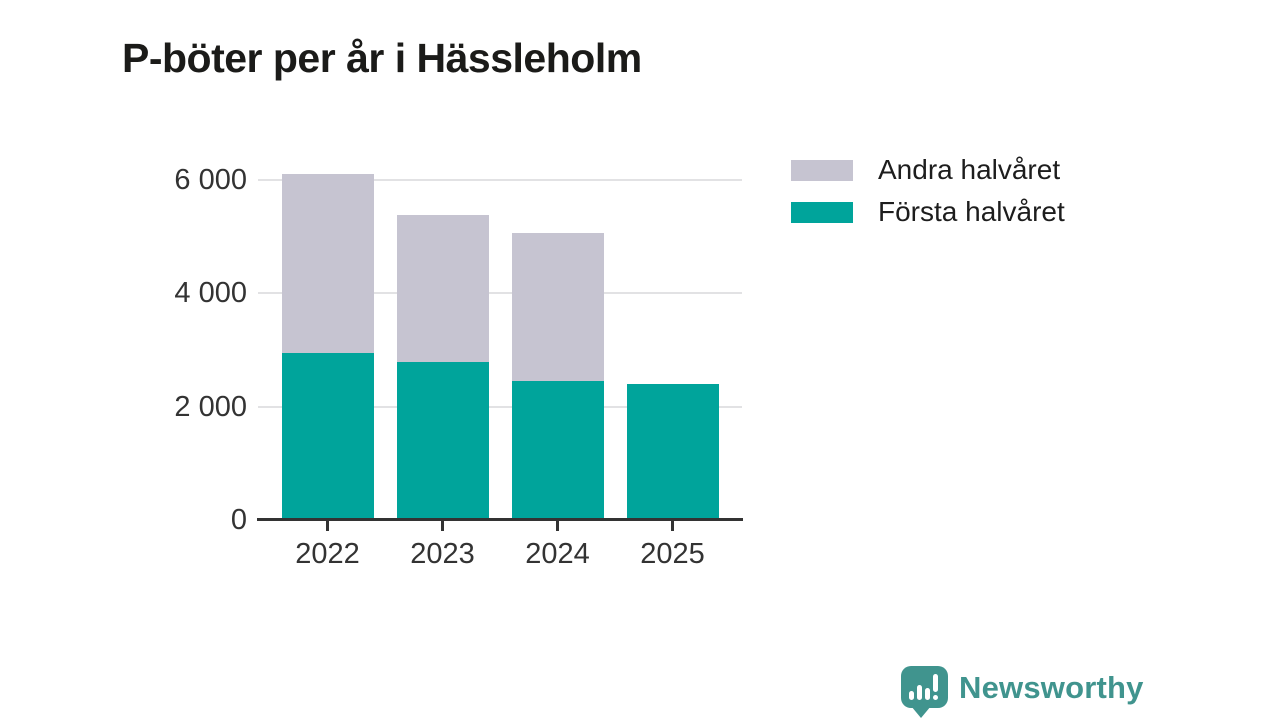 Image resolution: width=1280 pixels, height=720 pixels. What do you see at coordinates (210, 180) in the screenshot?
I see `y-tick-label: 6 000` at bounding box center [210, 180].